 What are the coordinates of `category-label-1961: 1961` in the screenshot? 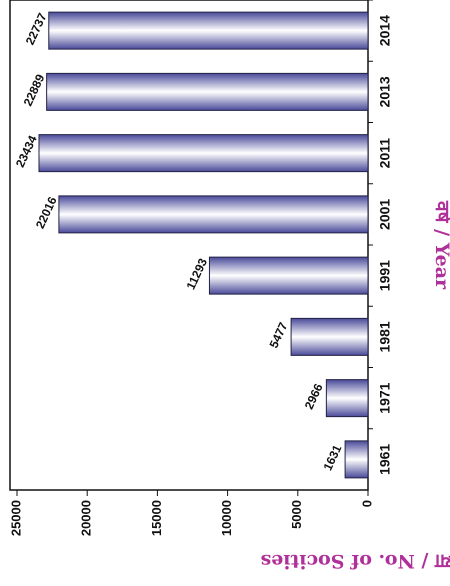 It's located at (384, 459).